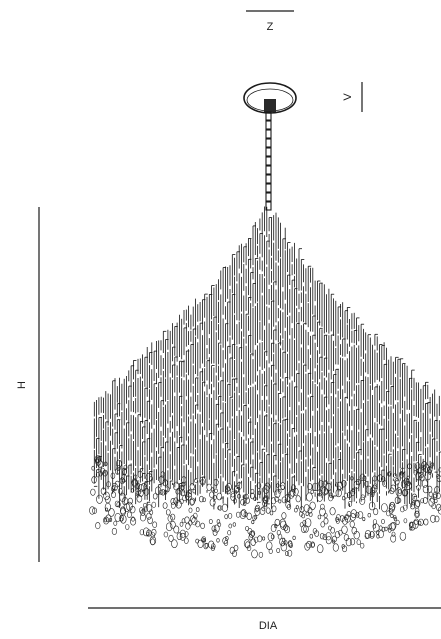 The height and width of the screenshot is (639, 441). Describe the element at coordinates (22, 385) in the screenshot. I see `h-dimension-label: H` at that location.